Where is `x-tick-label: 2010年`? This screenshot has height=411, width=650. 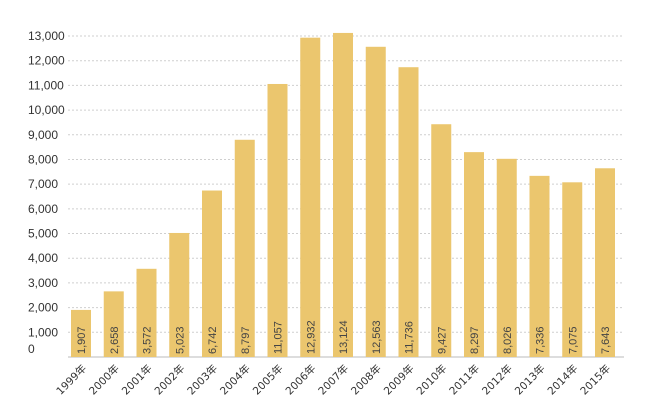 x-tick-label: 2010年 is located at coordinates (432, 380).